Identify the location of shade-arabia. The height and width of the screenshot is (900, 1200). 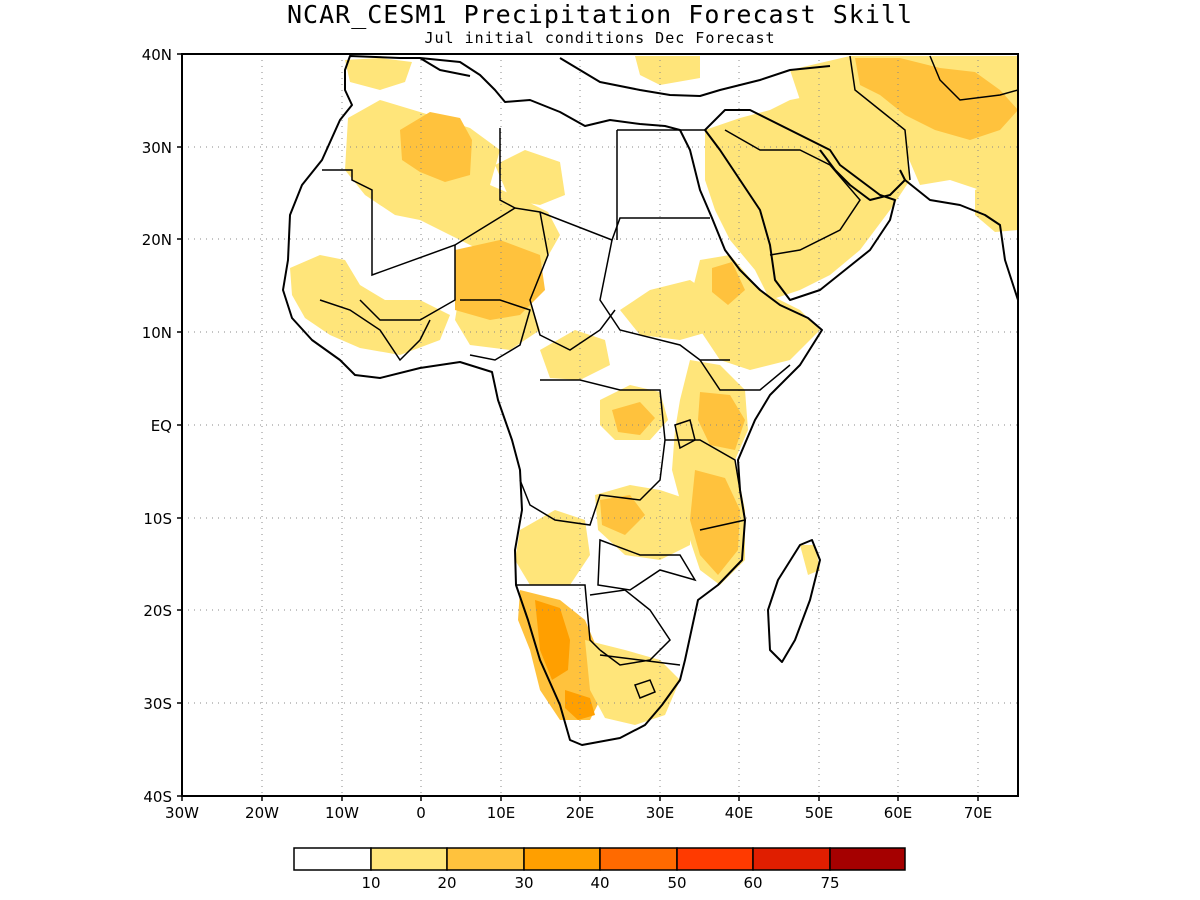
(807, 195).